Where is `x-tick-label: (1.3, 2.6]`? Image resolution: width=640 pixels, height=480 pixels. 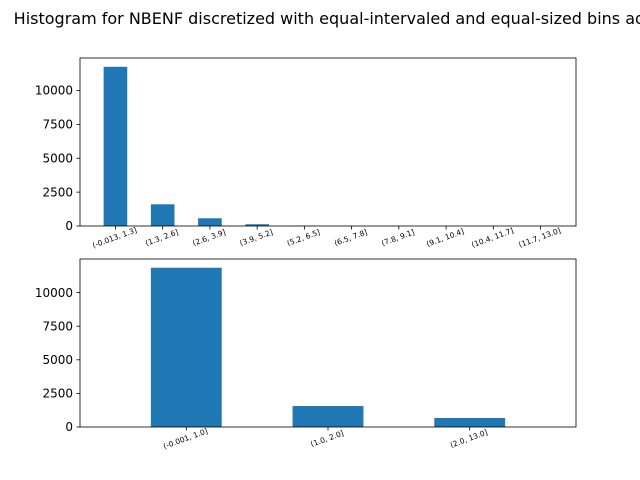
x-tick-label: (1.3, 2.6] is located at coordinates (162, 238).